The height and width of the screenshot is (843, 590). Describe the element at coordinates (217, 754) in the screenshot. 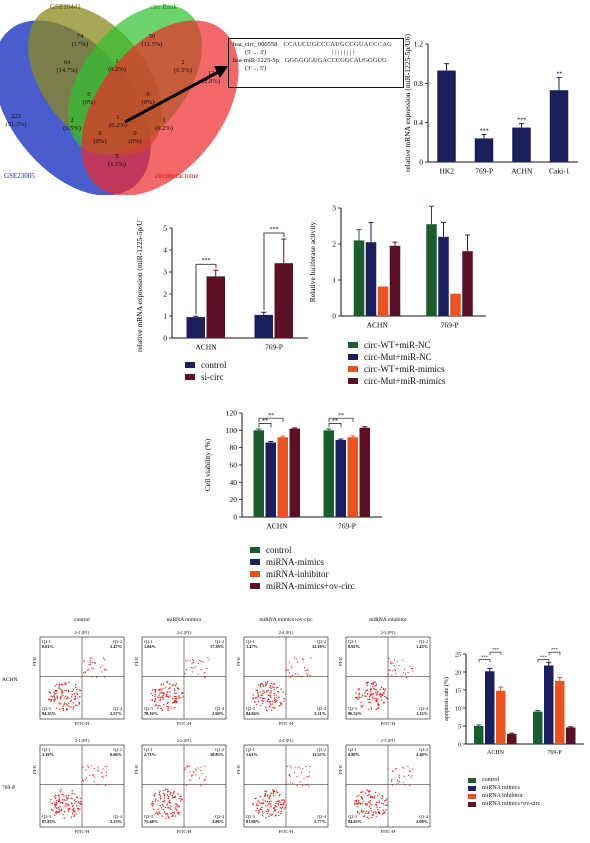

I see `quadrant-value: 18.83%` at that location.